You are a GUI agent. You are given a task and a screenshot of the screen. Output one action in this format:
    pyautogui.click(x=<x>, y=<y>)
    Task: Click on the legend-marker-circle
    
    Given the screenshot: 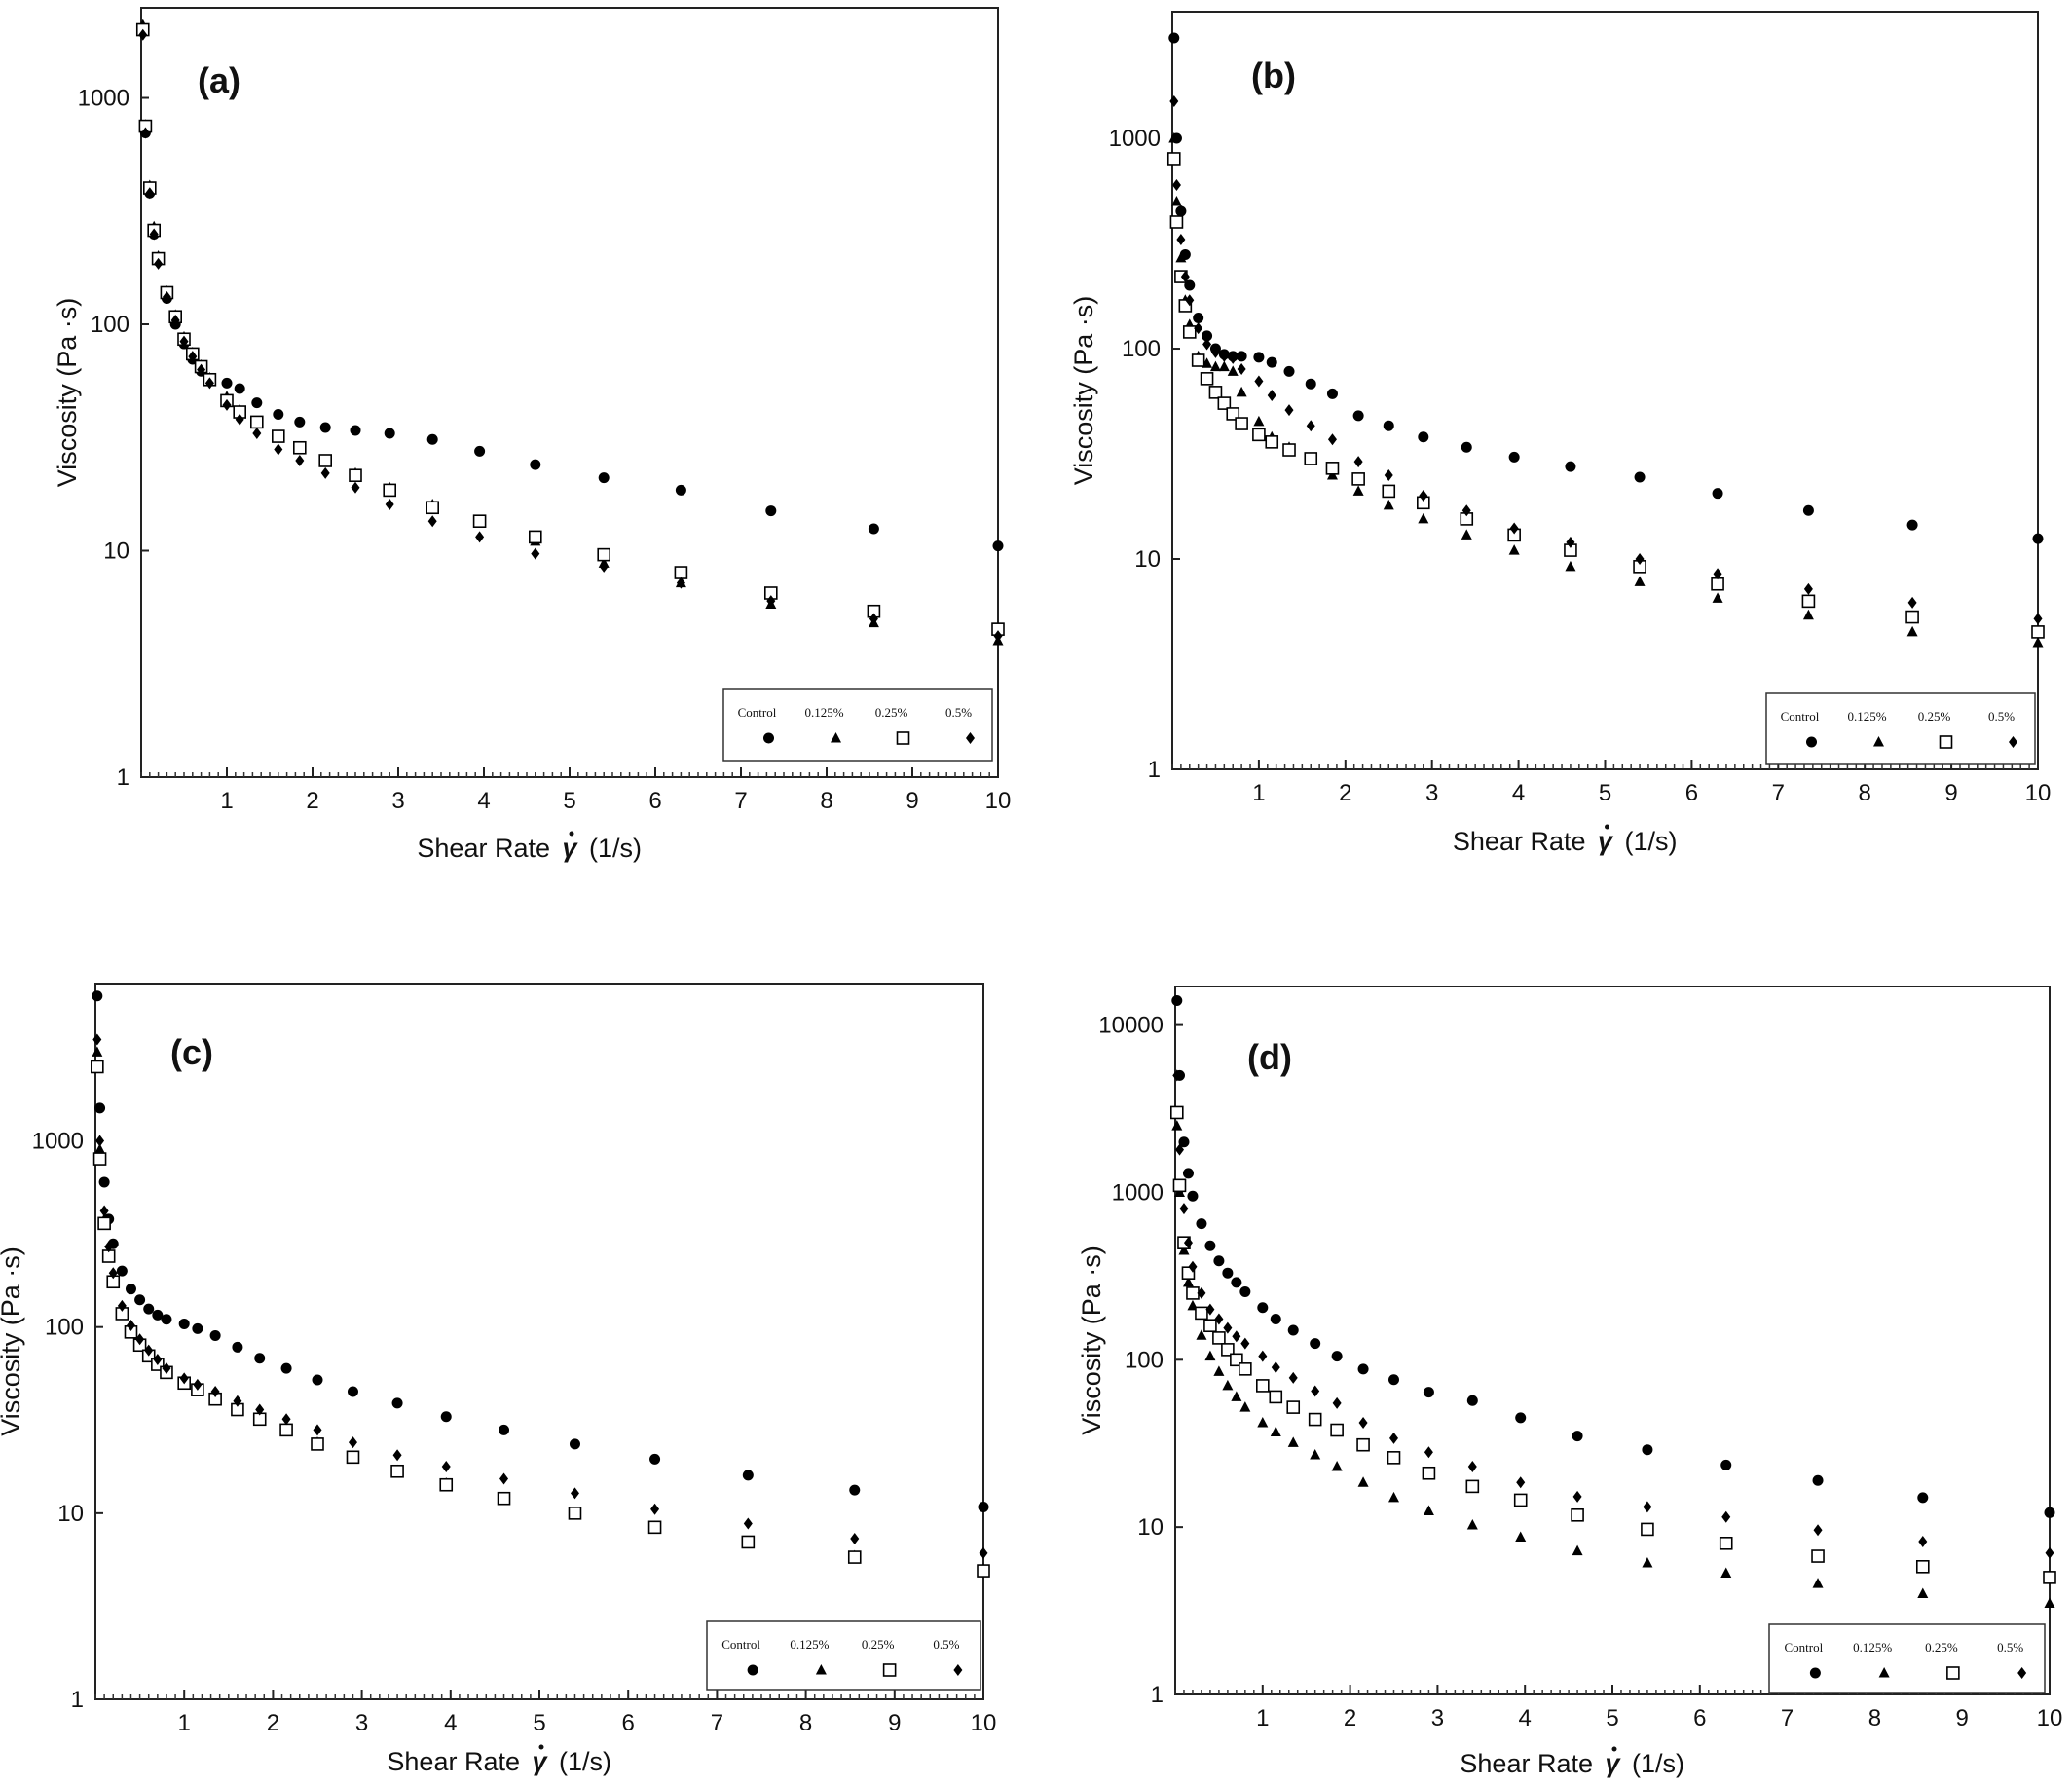 What is the action you would take?
    pyautogui.click(x=1811, y=742)
    